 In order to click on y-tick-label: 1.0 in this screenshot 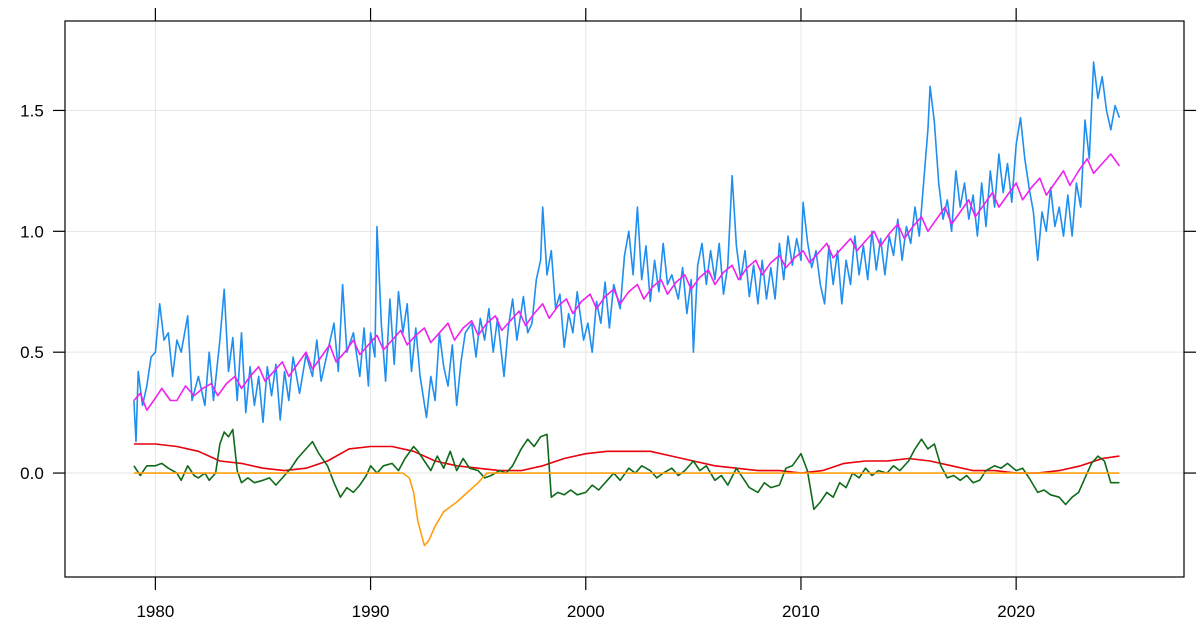, I will do `click(32, 231)`.